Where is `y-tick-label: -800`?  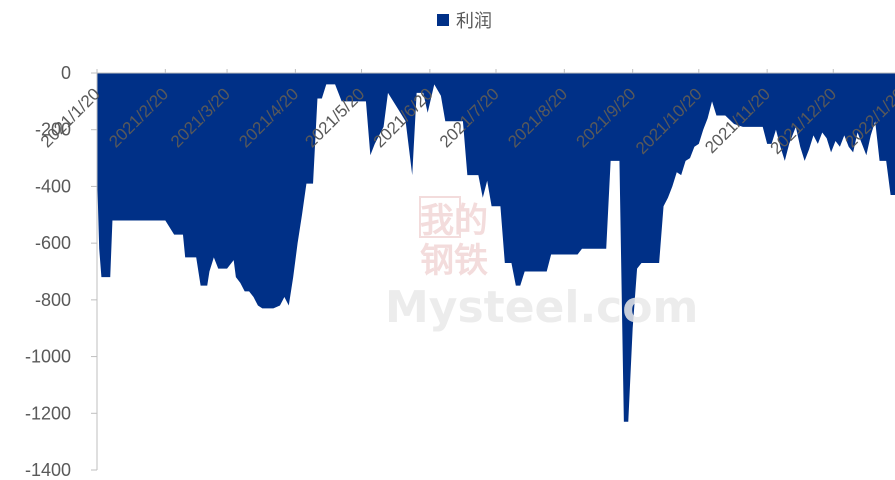 y-tick-label: -800 is located at coordinates (53, 300).